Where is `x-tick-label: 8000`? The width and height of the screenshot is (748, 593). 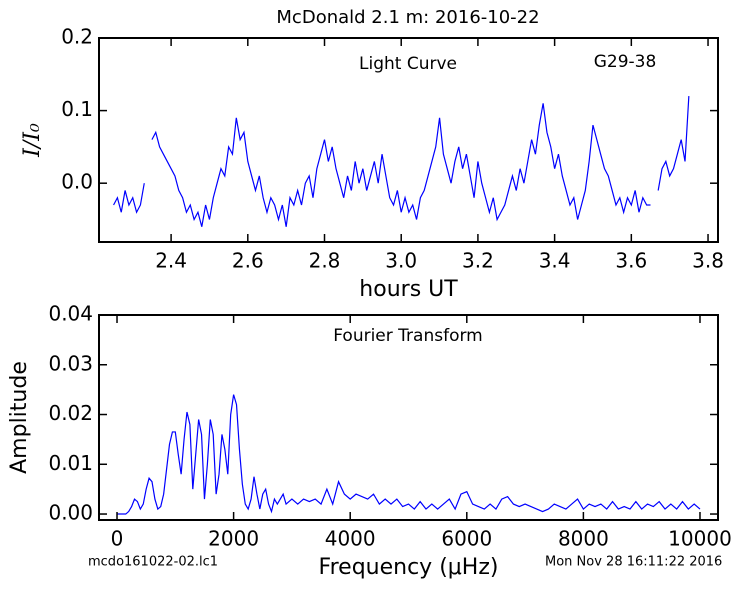 x-tick-label: 8000 is located at coordinates (583, 539).